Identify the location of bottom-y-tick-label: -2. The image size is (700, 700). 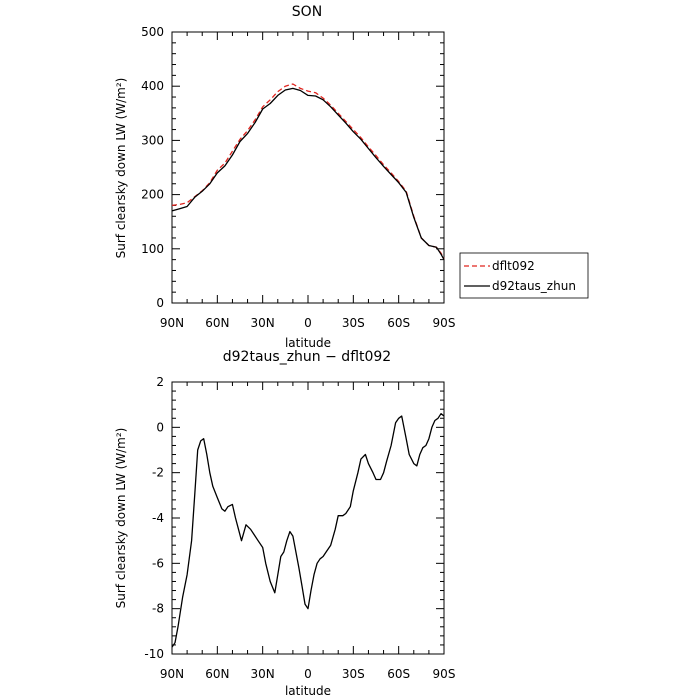
(158, 473).